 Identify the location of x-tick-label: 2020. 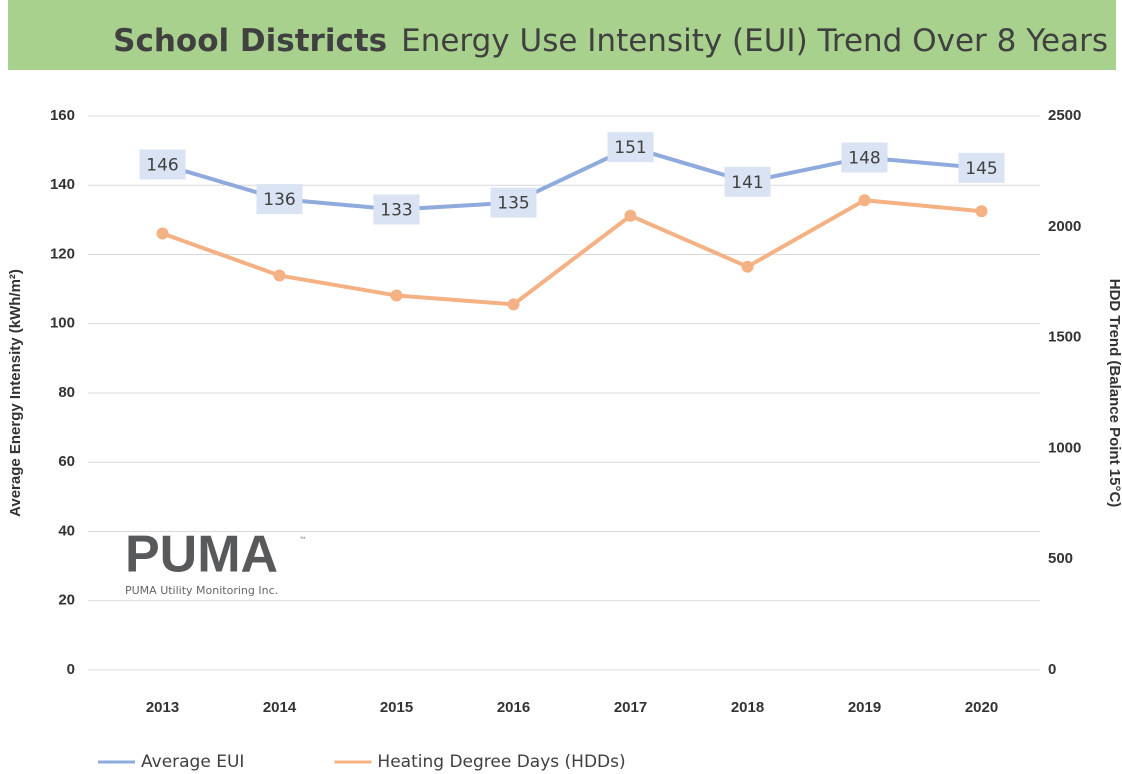
(981, 707).